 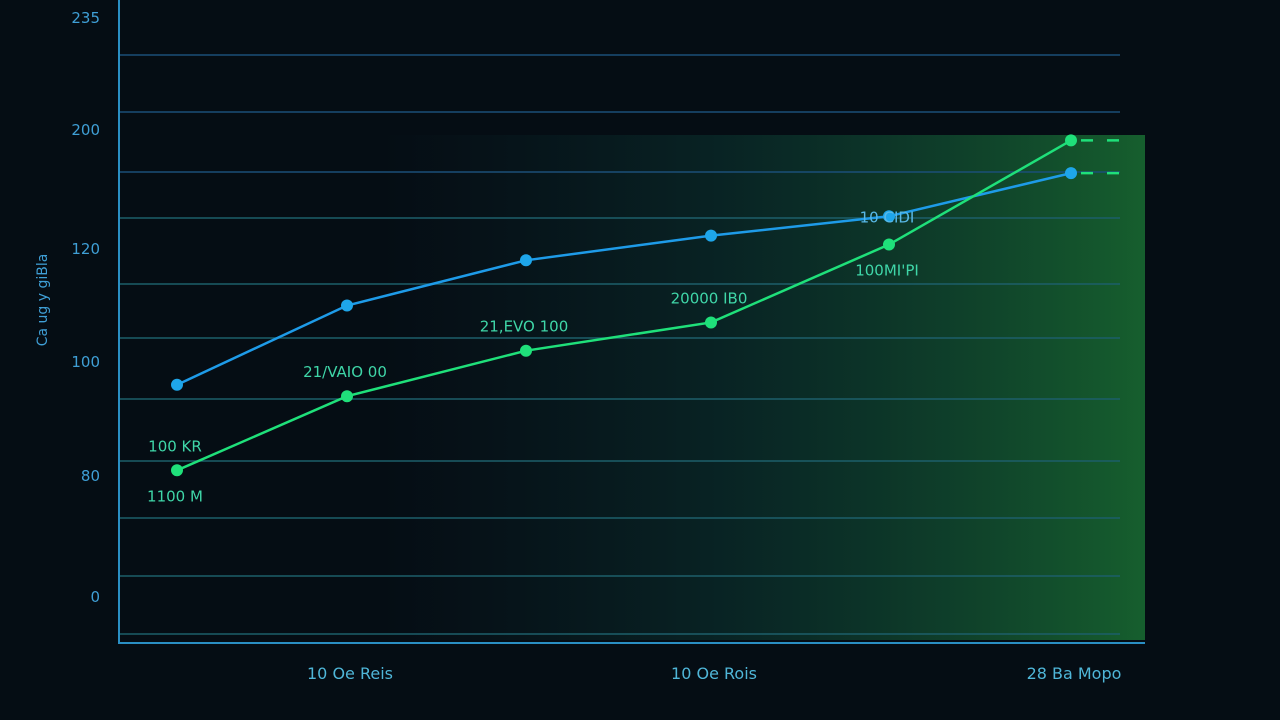 What do you see at coordinates (85, 130) in the screenshot?
I see `y-tick-label: 200` at bounding box center [85, 130].